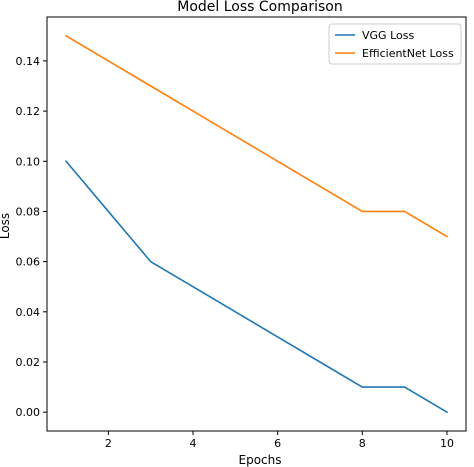 The image size is (474, 467). What do you see at coordinates (28, 262) in the screenshot?
I see `y-tick-label: 0.06` at bounding box center [28, 262].